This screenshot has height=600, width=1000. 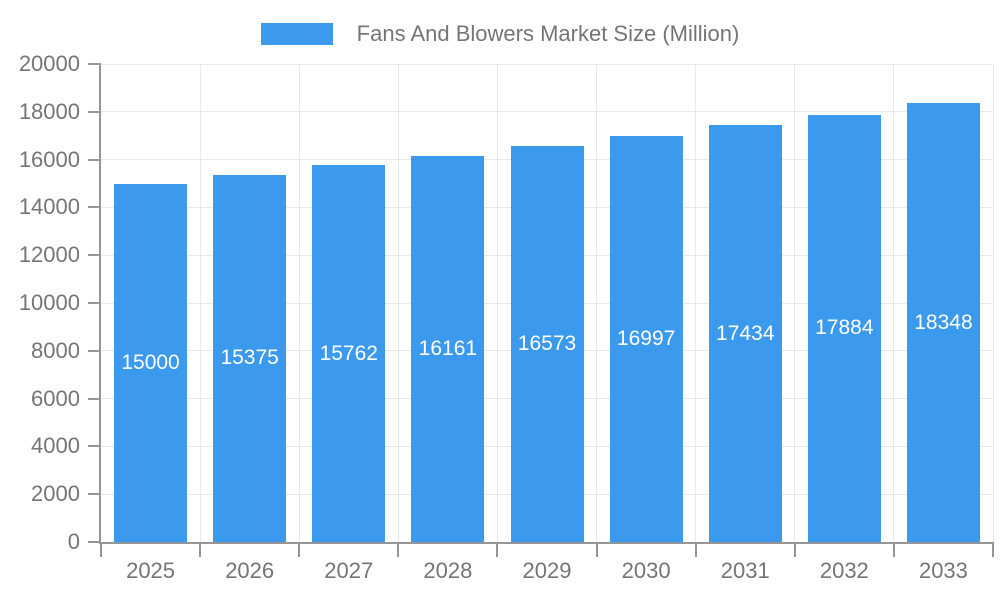 I want to click on bar-value-label: 15000, so click(x=150, y=362).